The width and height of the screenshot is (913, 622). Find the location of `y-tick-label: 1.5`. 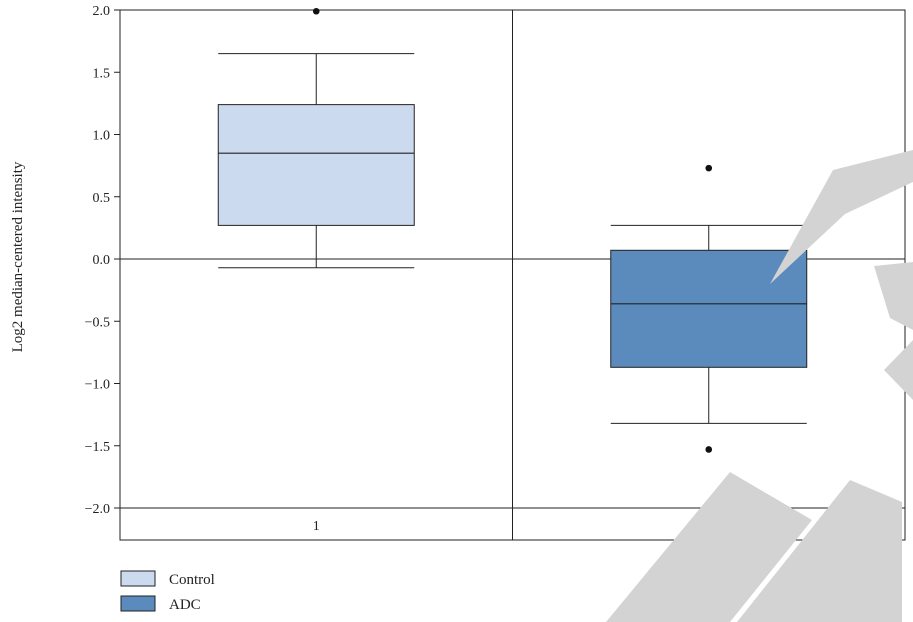

y-tick-label: 1.5 is located at coordinates (102, 73).